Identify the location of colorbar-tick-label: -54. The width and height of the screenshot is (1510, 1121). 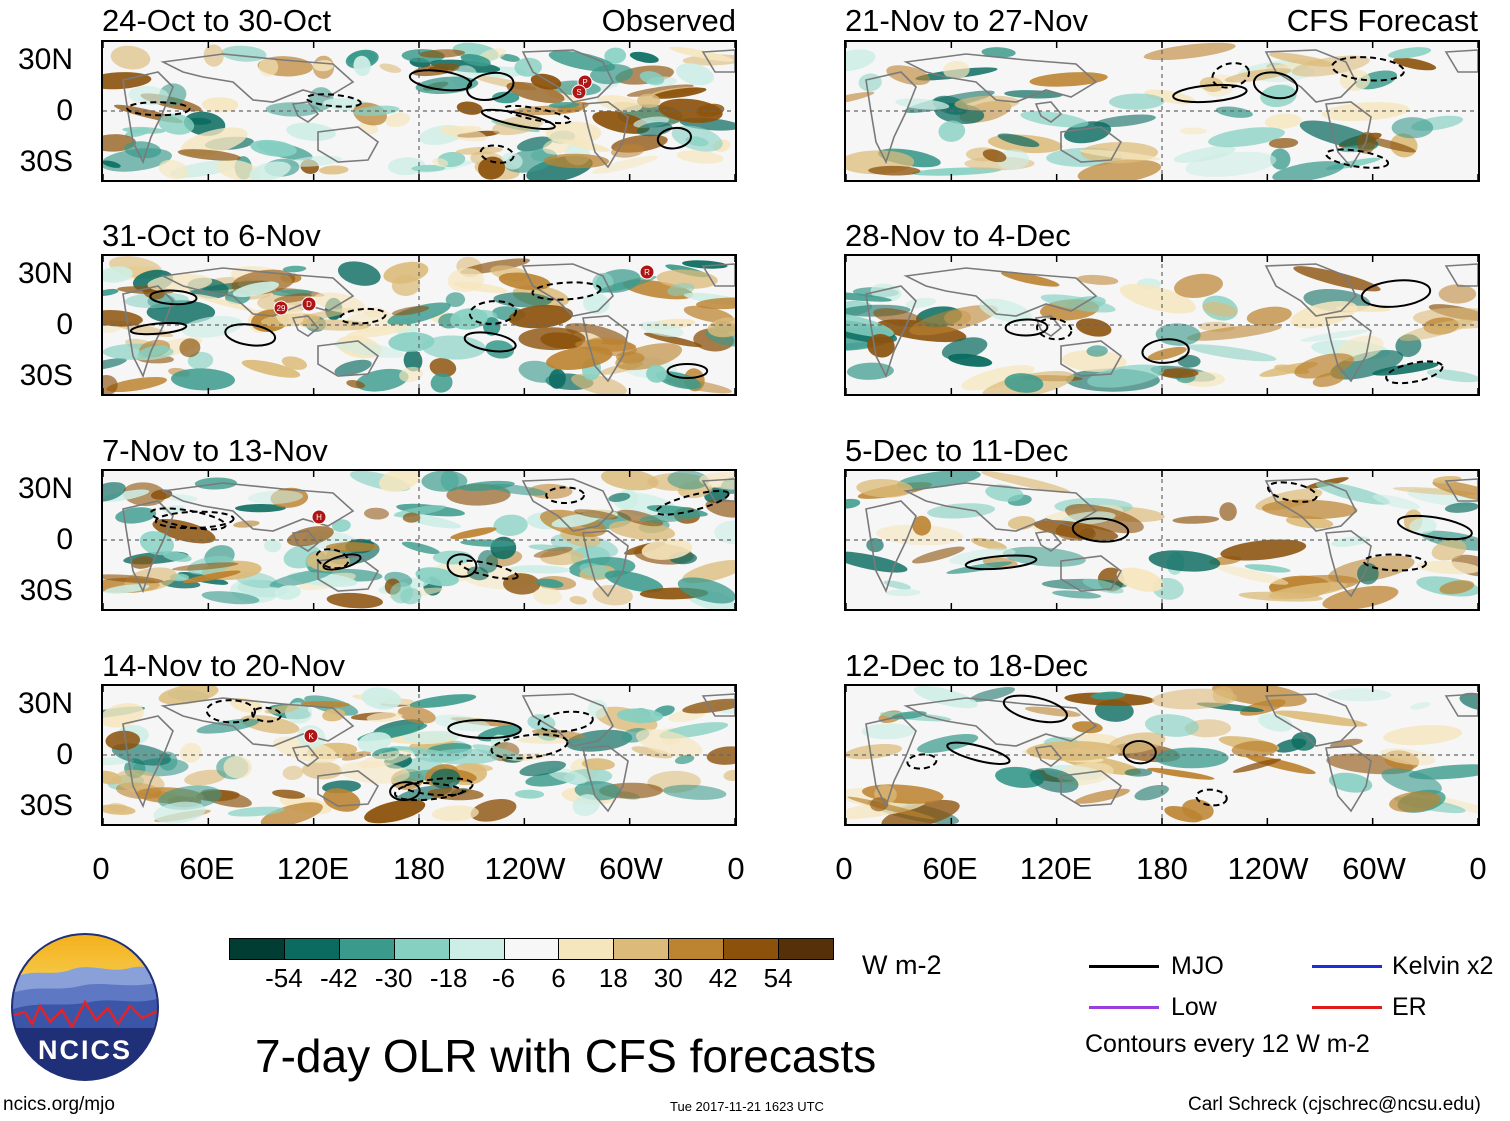
(284, 978).